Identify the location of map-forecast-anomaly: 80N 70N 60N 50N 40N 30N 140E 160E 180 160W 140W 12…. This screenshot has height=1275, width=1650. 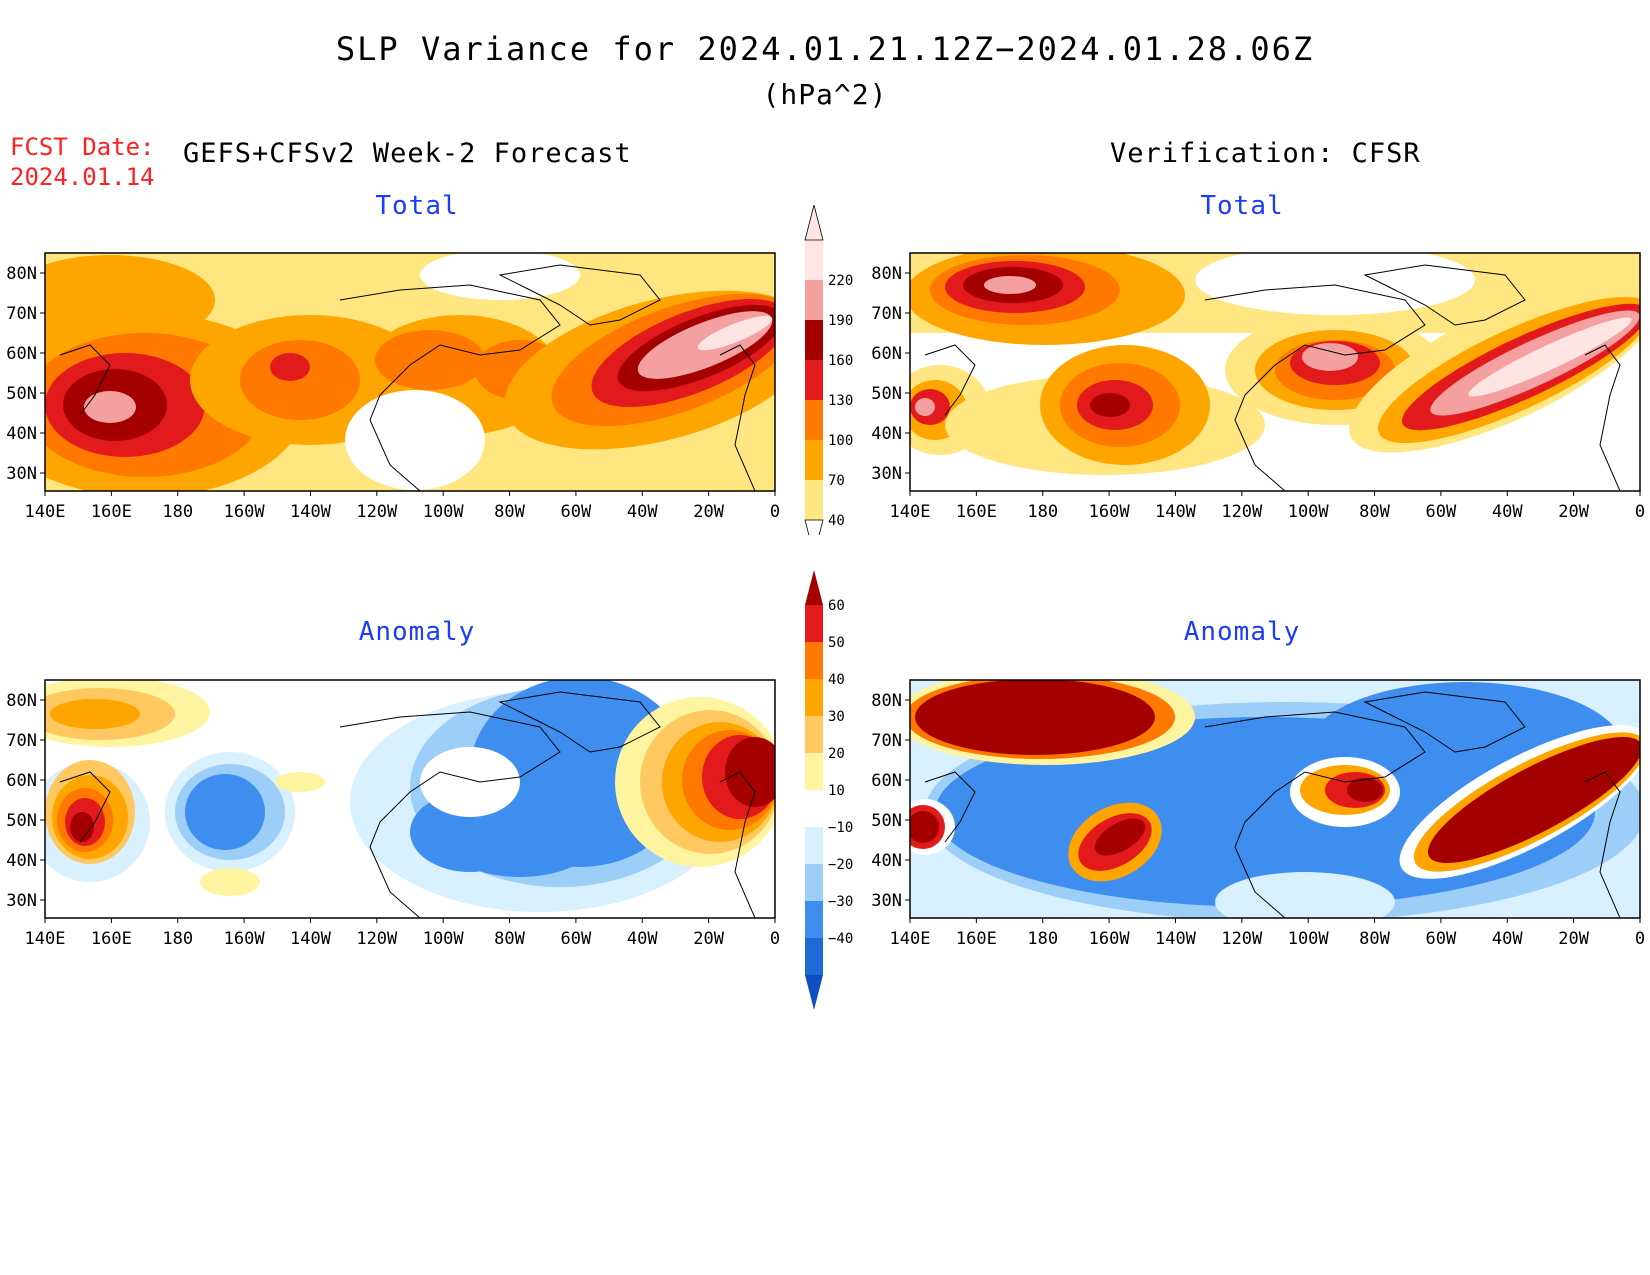
(393, 814).